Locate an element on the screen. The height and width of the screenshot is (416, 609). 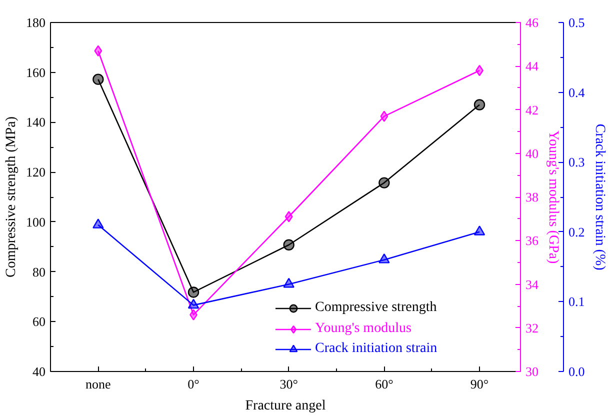
x-axis-title: Fracture angel is located at coordinates (285, 406).